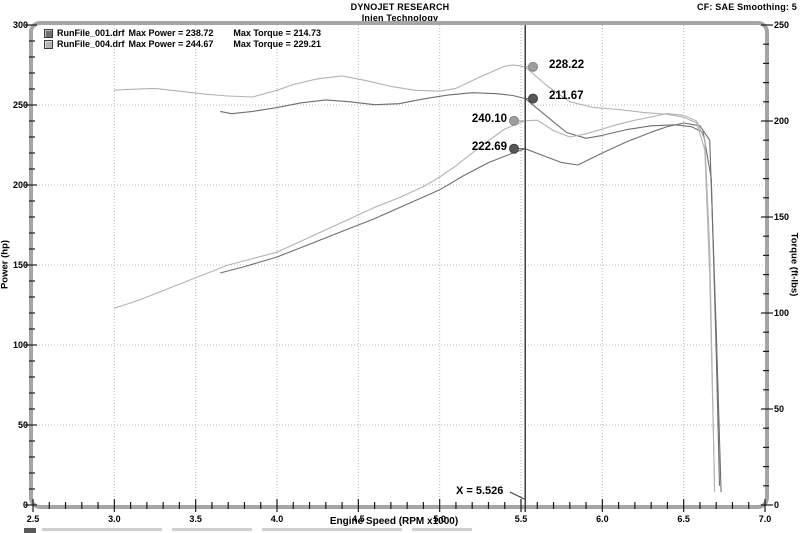  What do you see at coordinates (400, 18) in the screenshot?
I see `page-subtitle: Injen Technology` at bounding box center [400, 18].